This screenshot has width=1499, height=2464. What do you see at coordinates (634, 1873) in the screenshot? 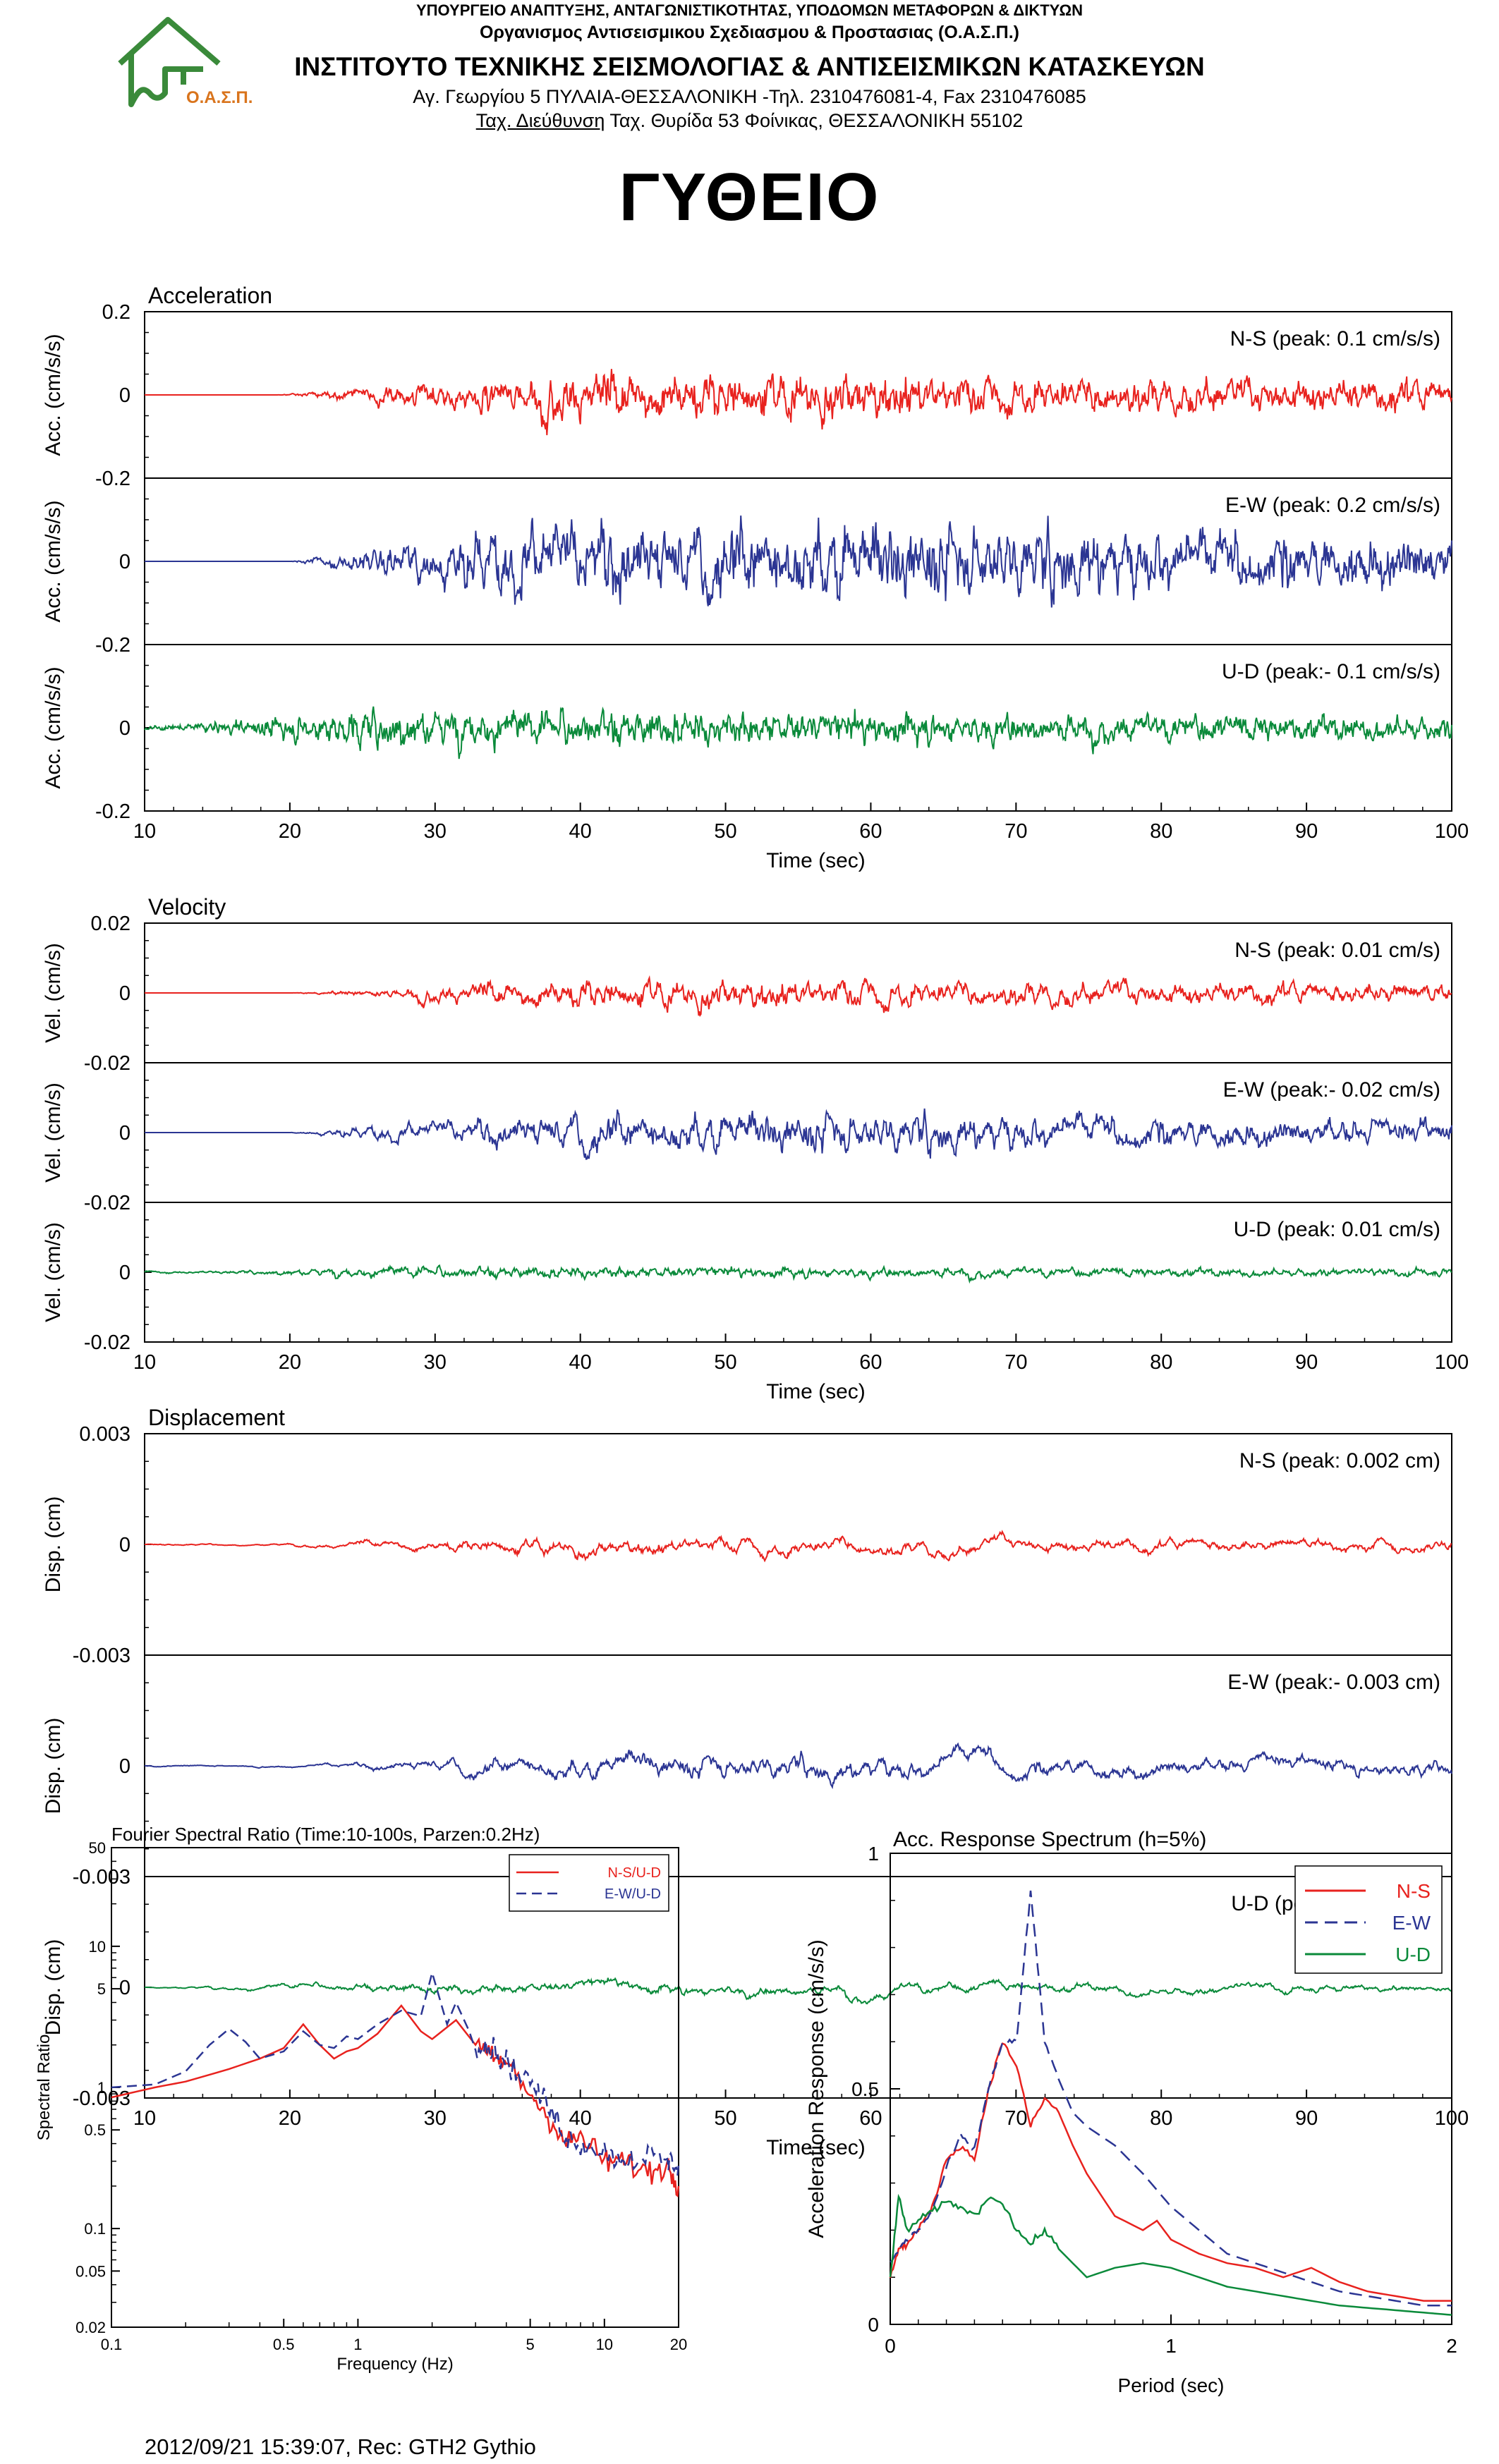
I see `legend-label: N-S/U-D` at bounding box center [634, 1873].